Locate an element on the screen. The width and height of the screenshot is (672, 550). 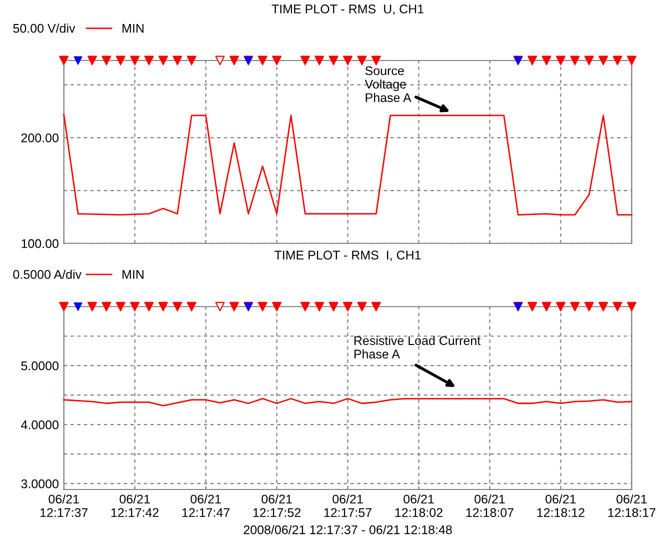
y-axis-title: 50.00 V/div is located at coordinates (44, 28).